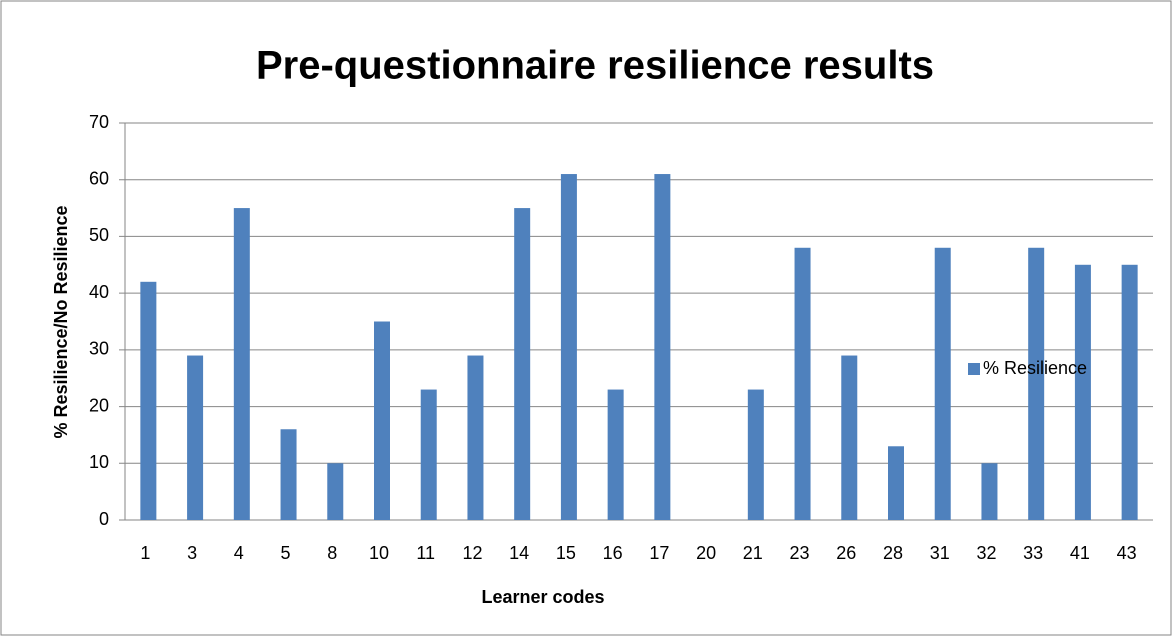  I want to click on y-tick-label: 0, so click(104, 519).